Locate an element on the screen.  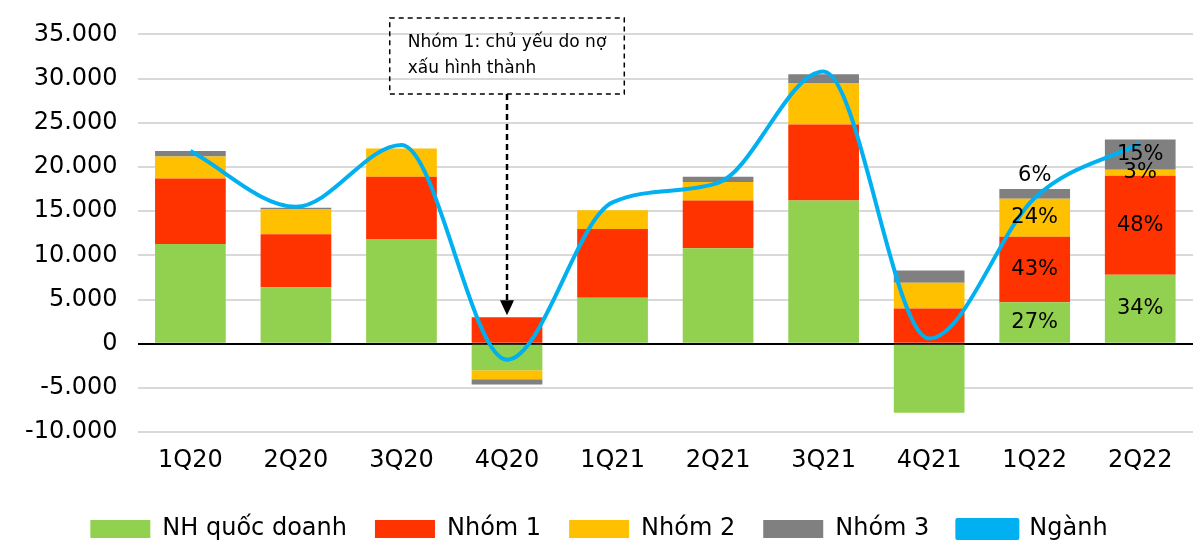
y-tick-label: 0 is located at coordinates (110, 342).